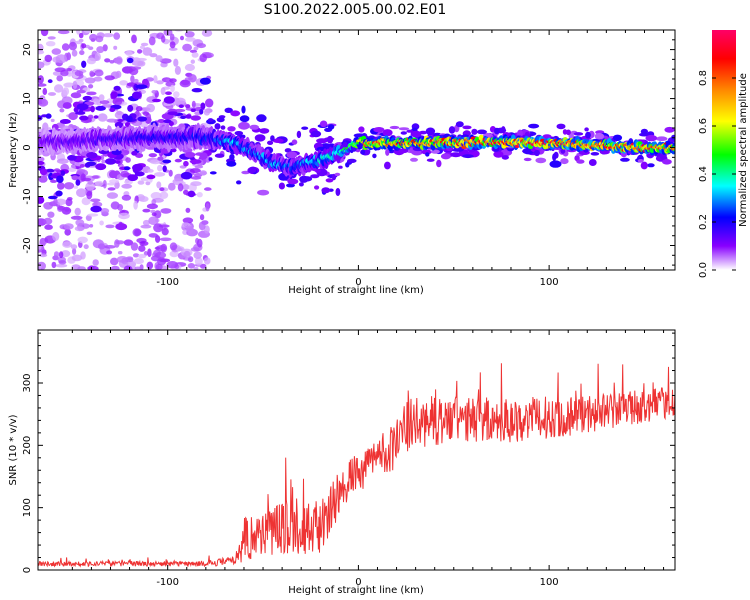  I want to click on colorbar-gradient, so click(724, 150).